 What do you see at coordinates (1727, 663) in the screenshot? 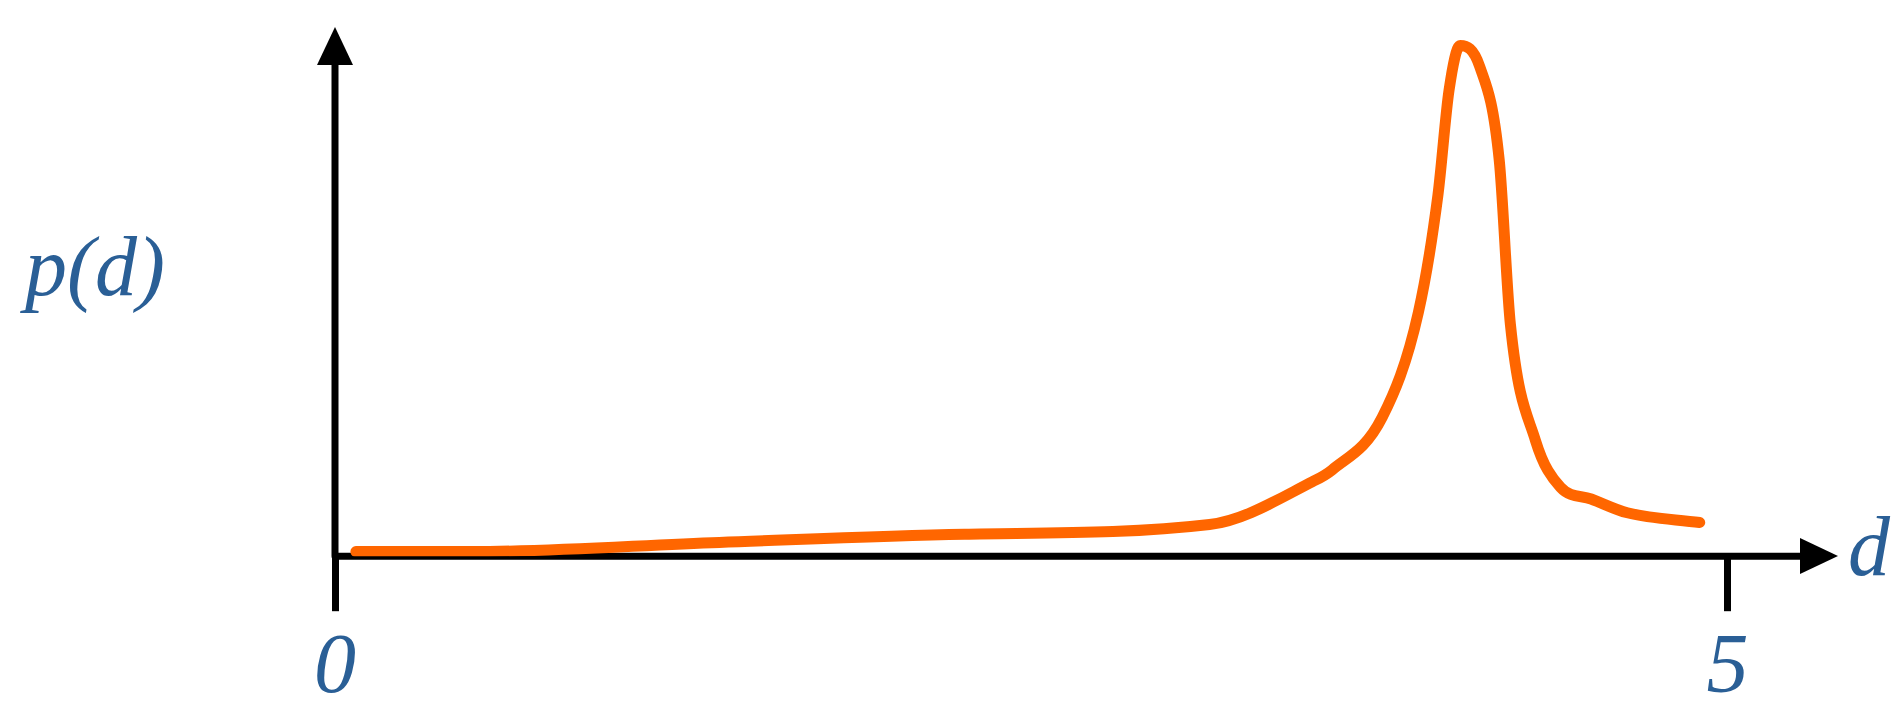
I see `x-tick-label: 5` at bounding box center [1727, 663].